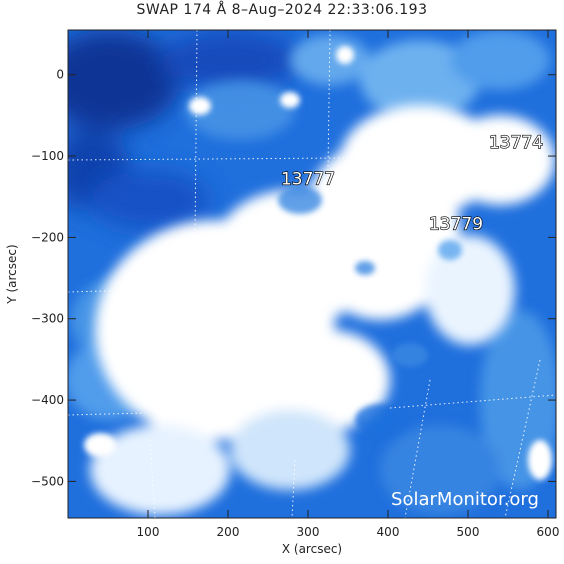  Describe the element at coordinates (312, 549) in the screenshot. I see `x-axis-label: X (arcsec)` at that location.